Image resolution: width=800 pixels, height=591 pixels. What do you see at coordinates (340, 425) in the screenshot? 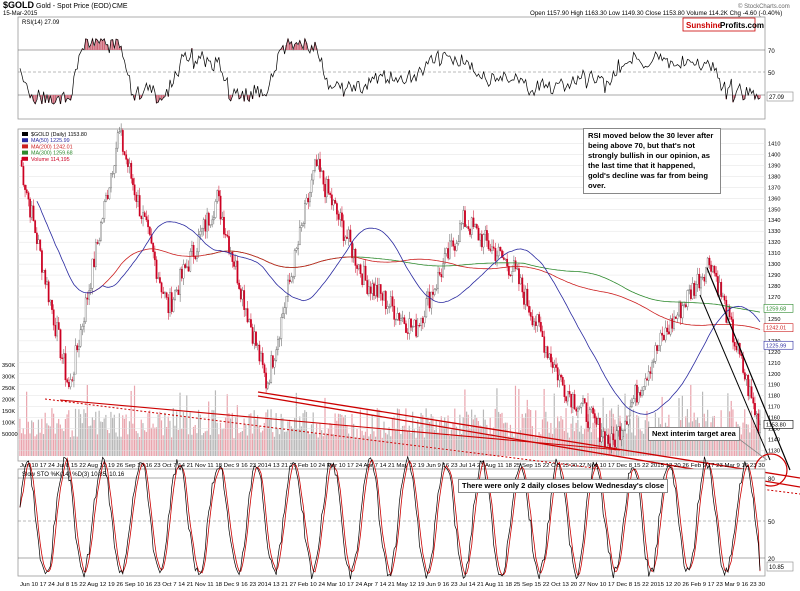
I see `support-line-long` at bounding box center [340, 425].